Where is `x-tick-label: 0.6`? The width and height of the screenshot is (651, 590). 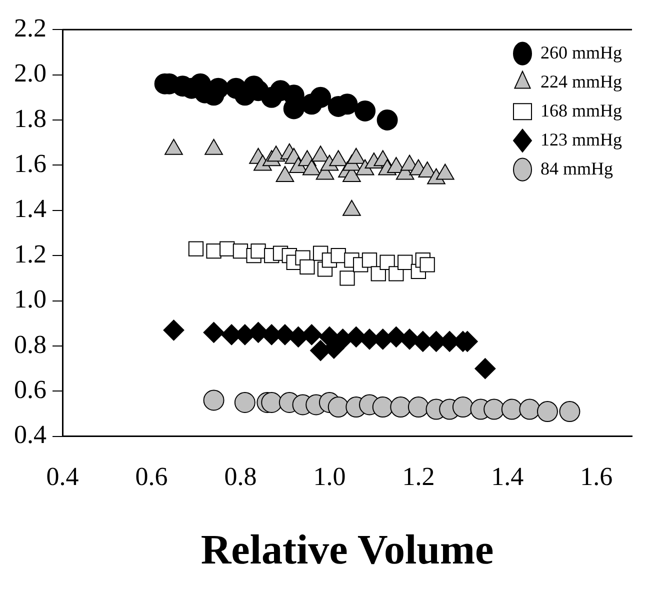 x-tick-label: 0.6 is located at coordinates (151, 476).